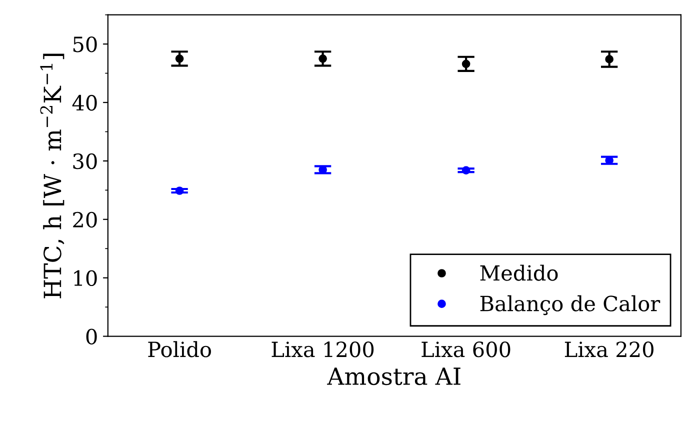 The width and height of the screenshot is (683, 423). Describe the element at coordinates (179, 349) in the screenshot. I see `x-tick-label: Polido` at that location.